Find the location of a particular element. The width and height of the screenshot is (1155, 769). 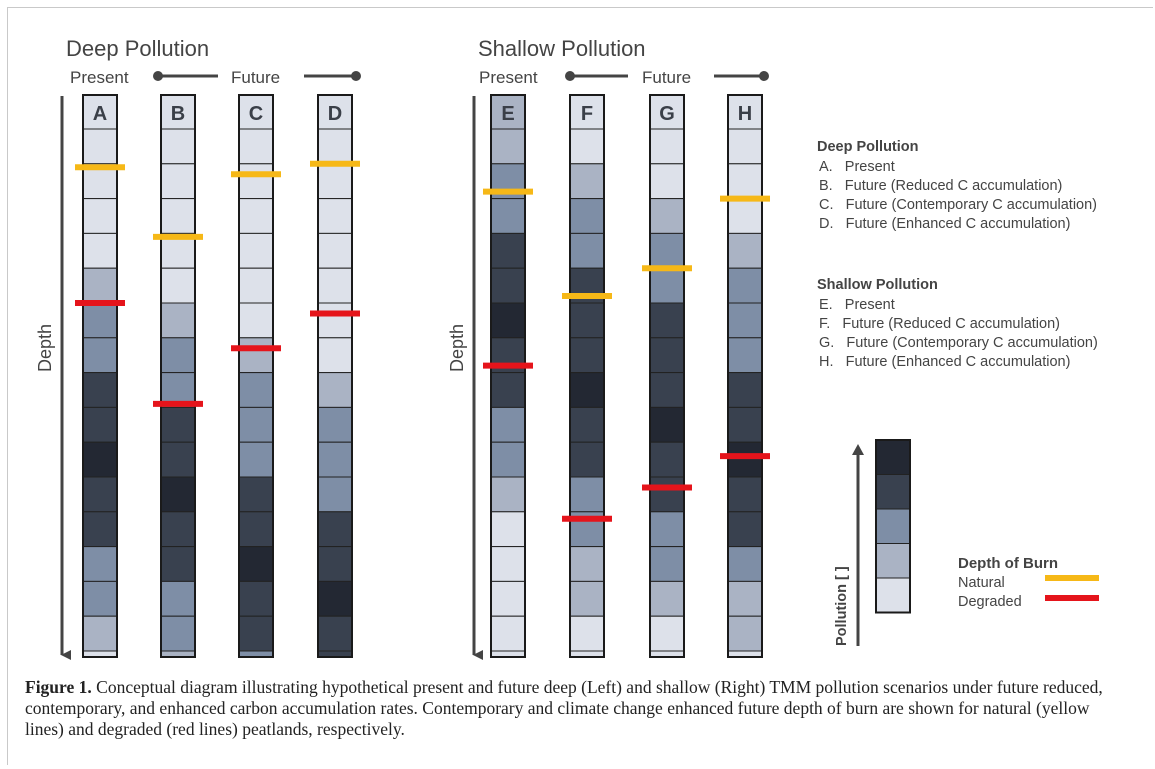

shallow-future-bracket: Future is located at coordinates (667, 77).